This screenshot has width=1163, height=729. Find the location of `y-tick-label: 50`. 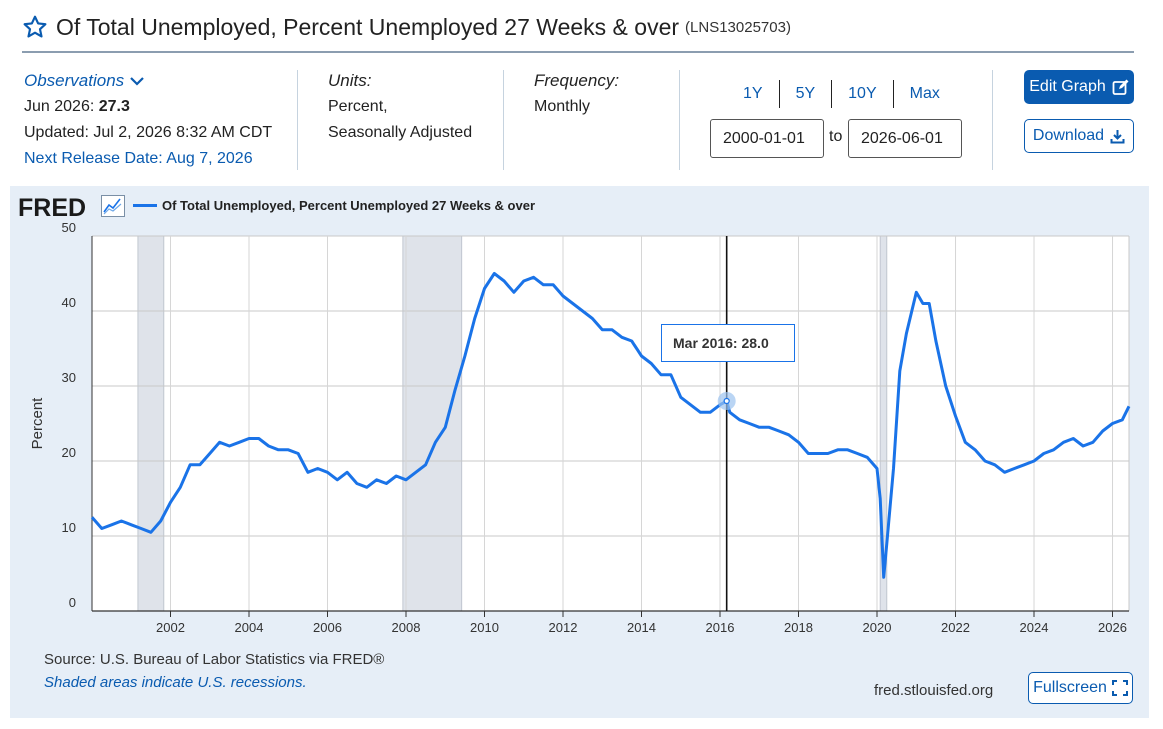

y-tick-label: 50 is located at coordinates (69, 227).